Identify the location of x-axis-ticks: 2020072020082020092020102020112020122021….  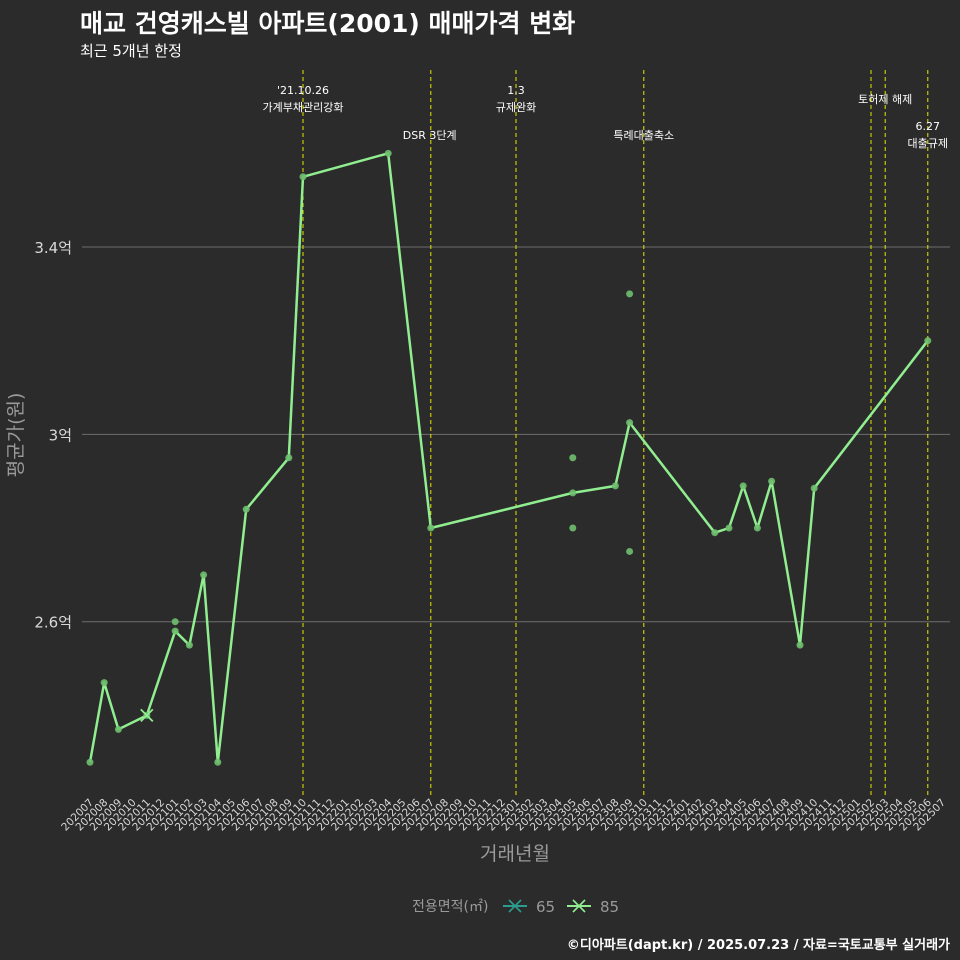
(503, 814).